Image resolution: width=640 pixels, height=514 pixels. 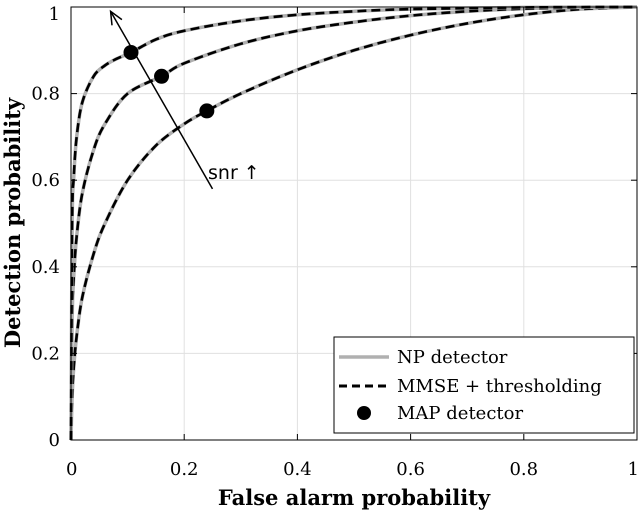 I want to click on legend-np-label: NP detector, so click(x=452, y=357).